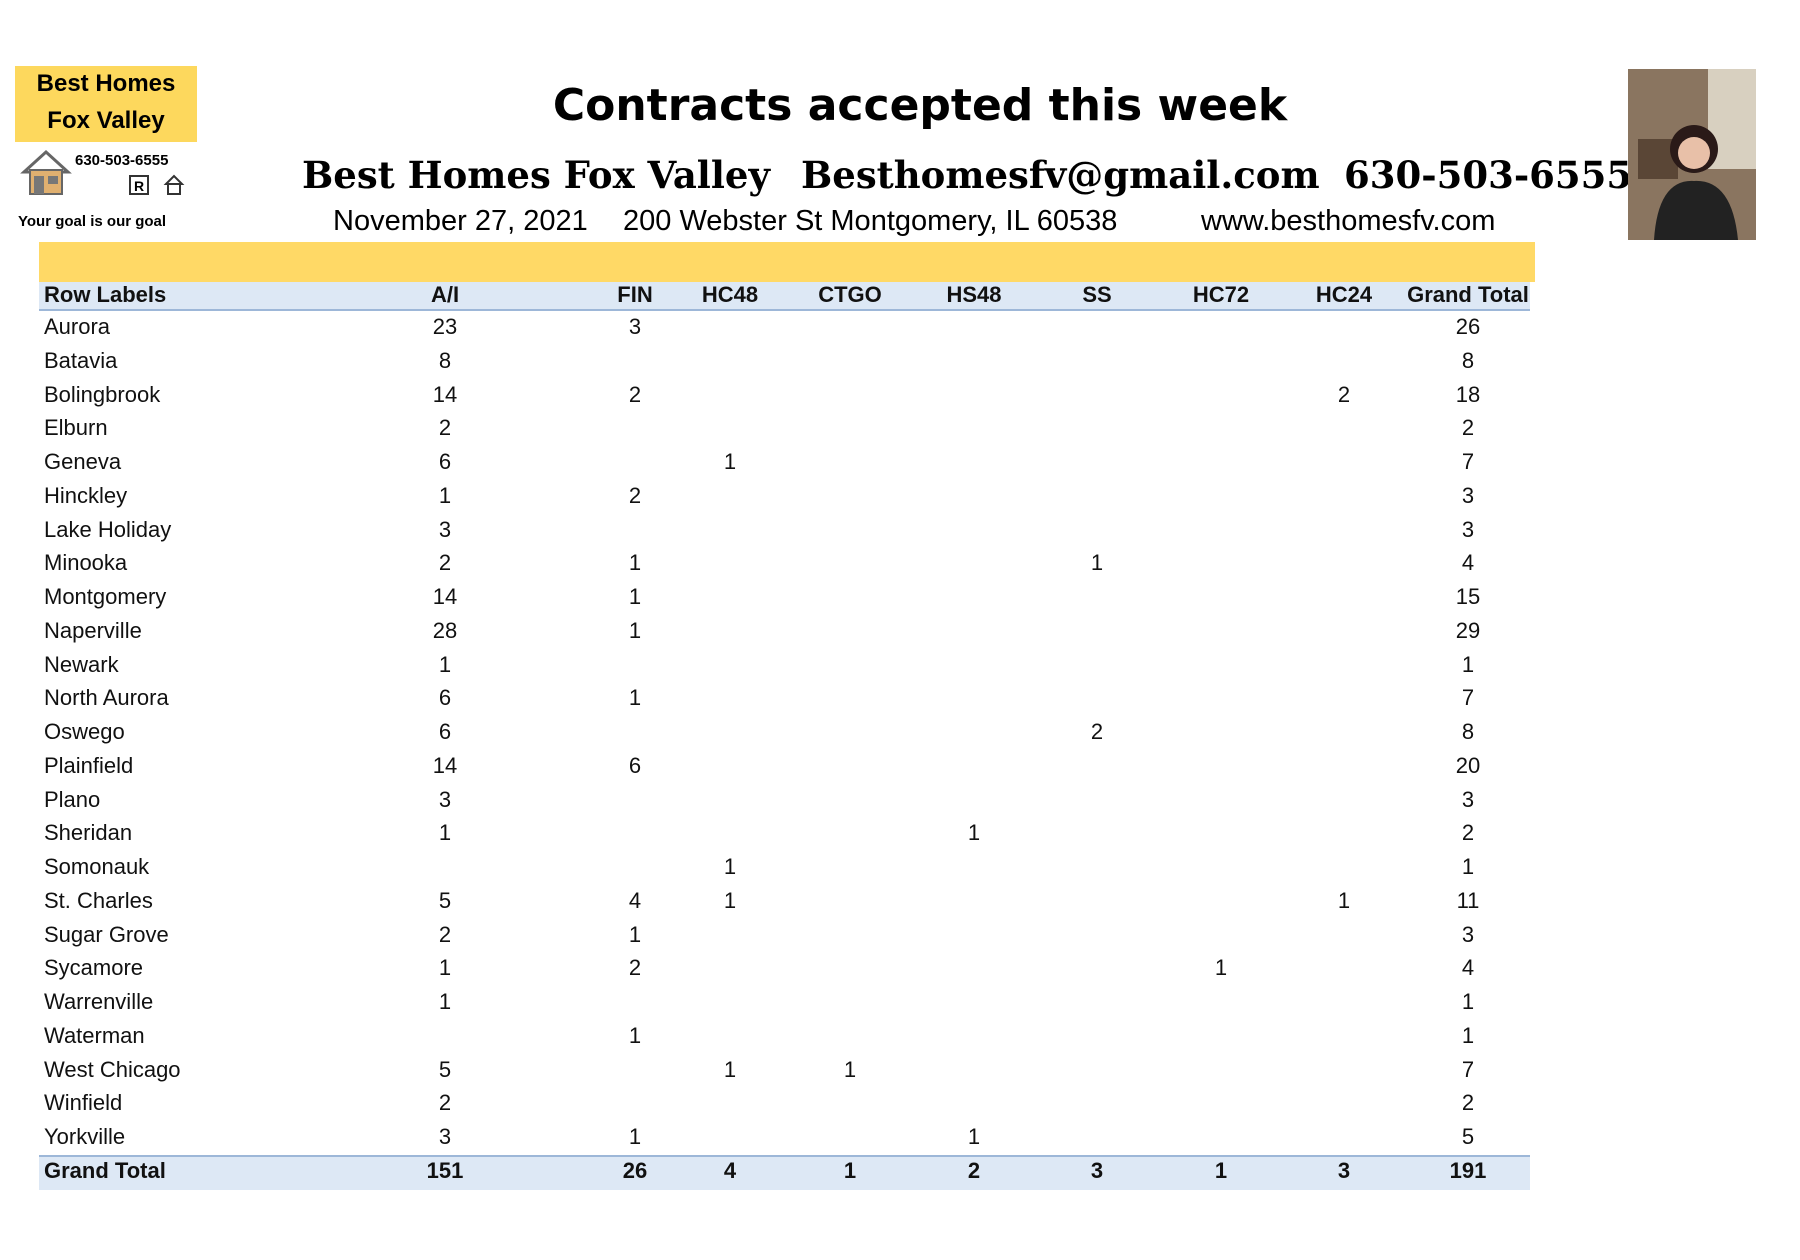 This screenshot has width=1800, height=1260. Describe the element at coordinates (83, 1103) in the screenshot. I see `row-label: Winfield` at that location.